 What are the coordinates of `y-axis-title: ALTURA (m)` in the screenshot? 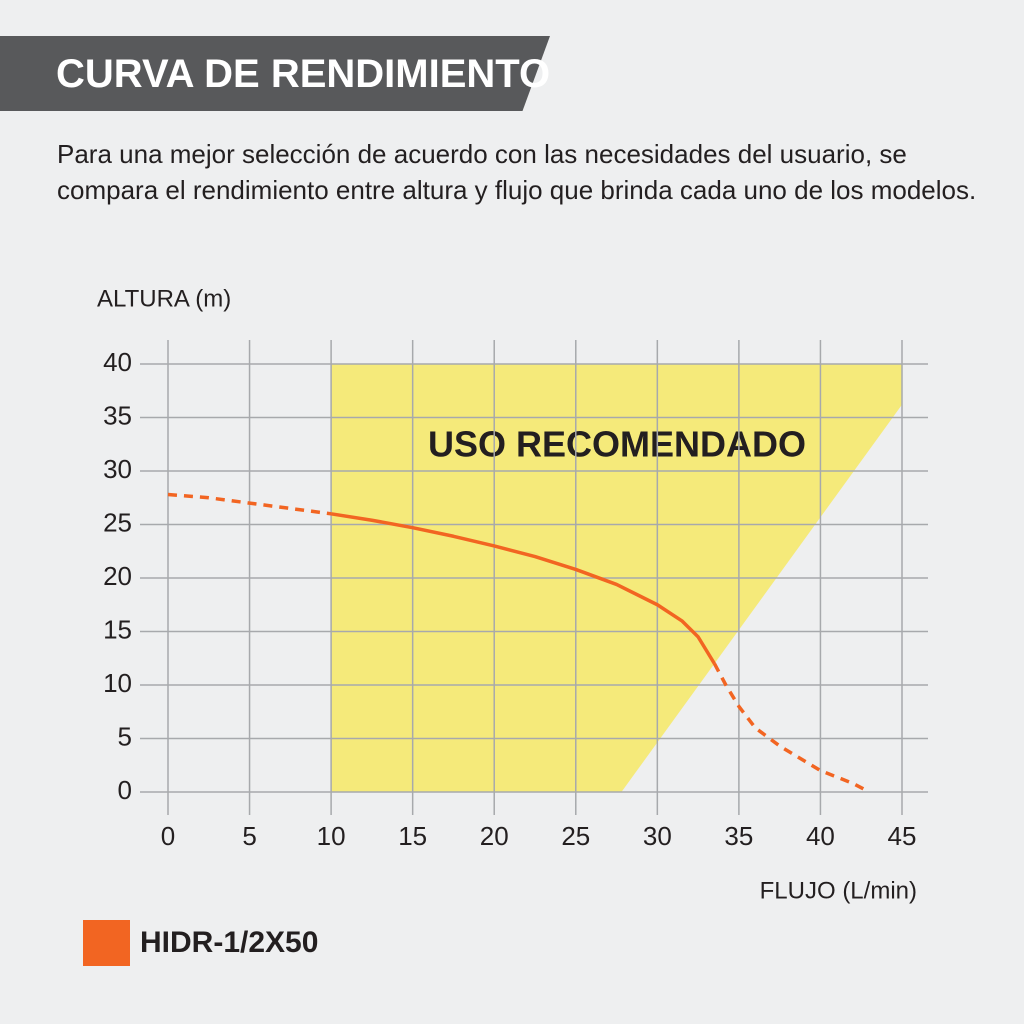 It's located at (164, 298).